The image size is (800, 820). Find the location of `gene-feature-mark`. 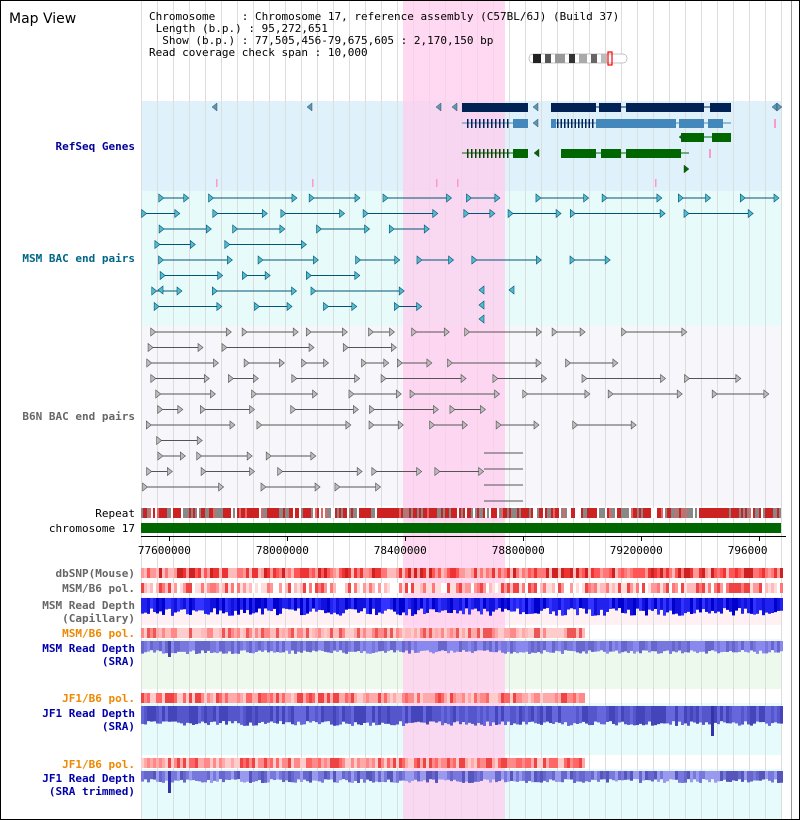

gene-feature-mark is located at coordinates (217, 183).